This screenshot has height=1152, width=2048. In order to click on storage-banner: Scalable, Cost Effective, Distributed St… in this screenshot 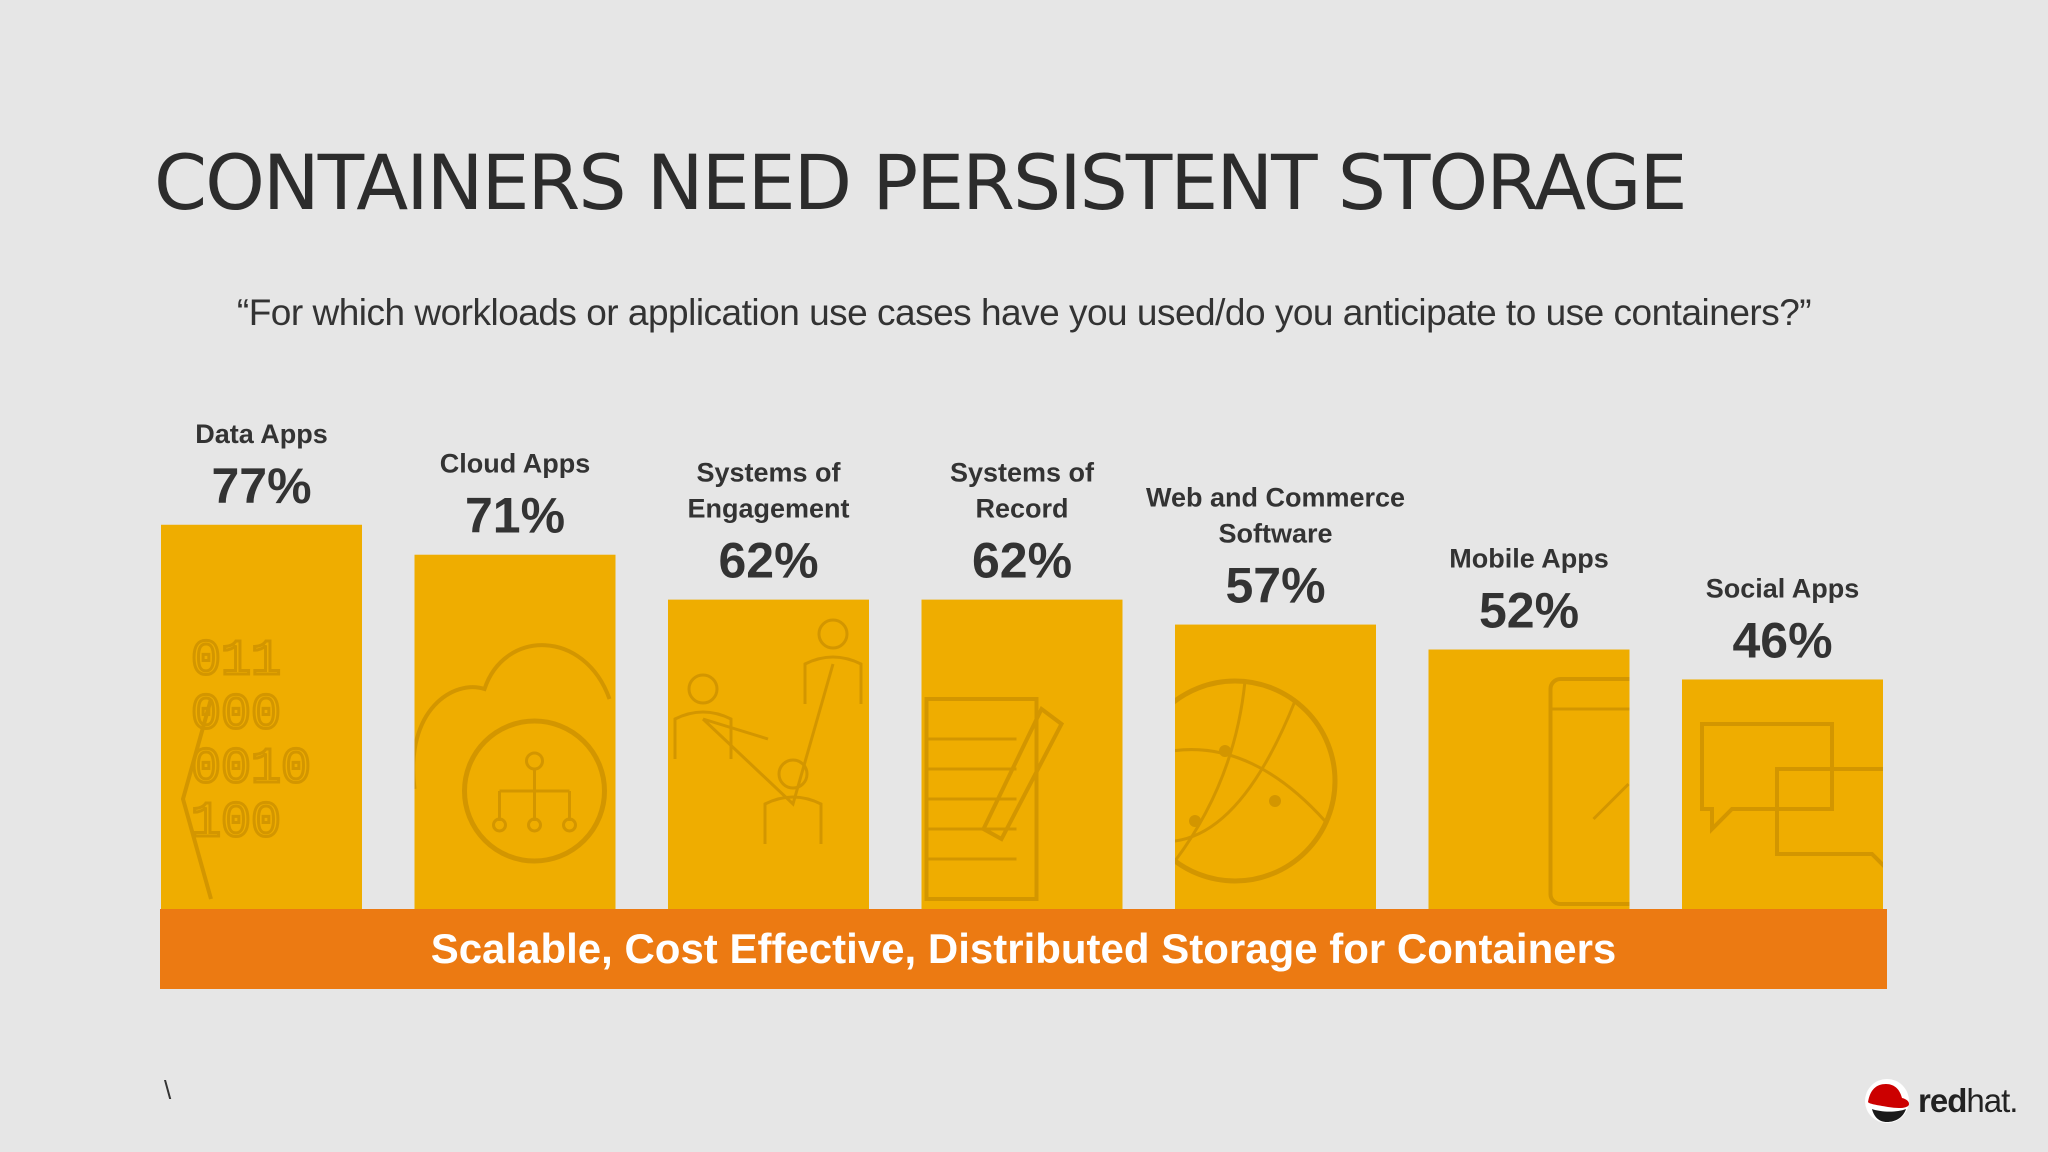, I will do `click(1023, 949)`.